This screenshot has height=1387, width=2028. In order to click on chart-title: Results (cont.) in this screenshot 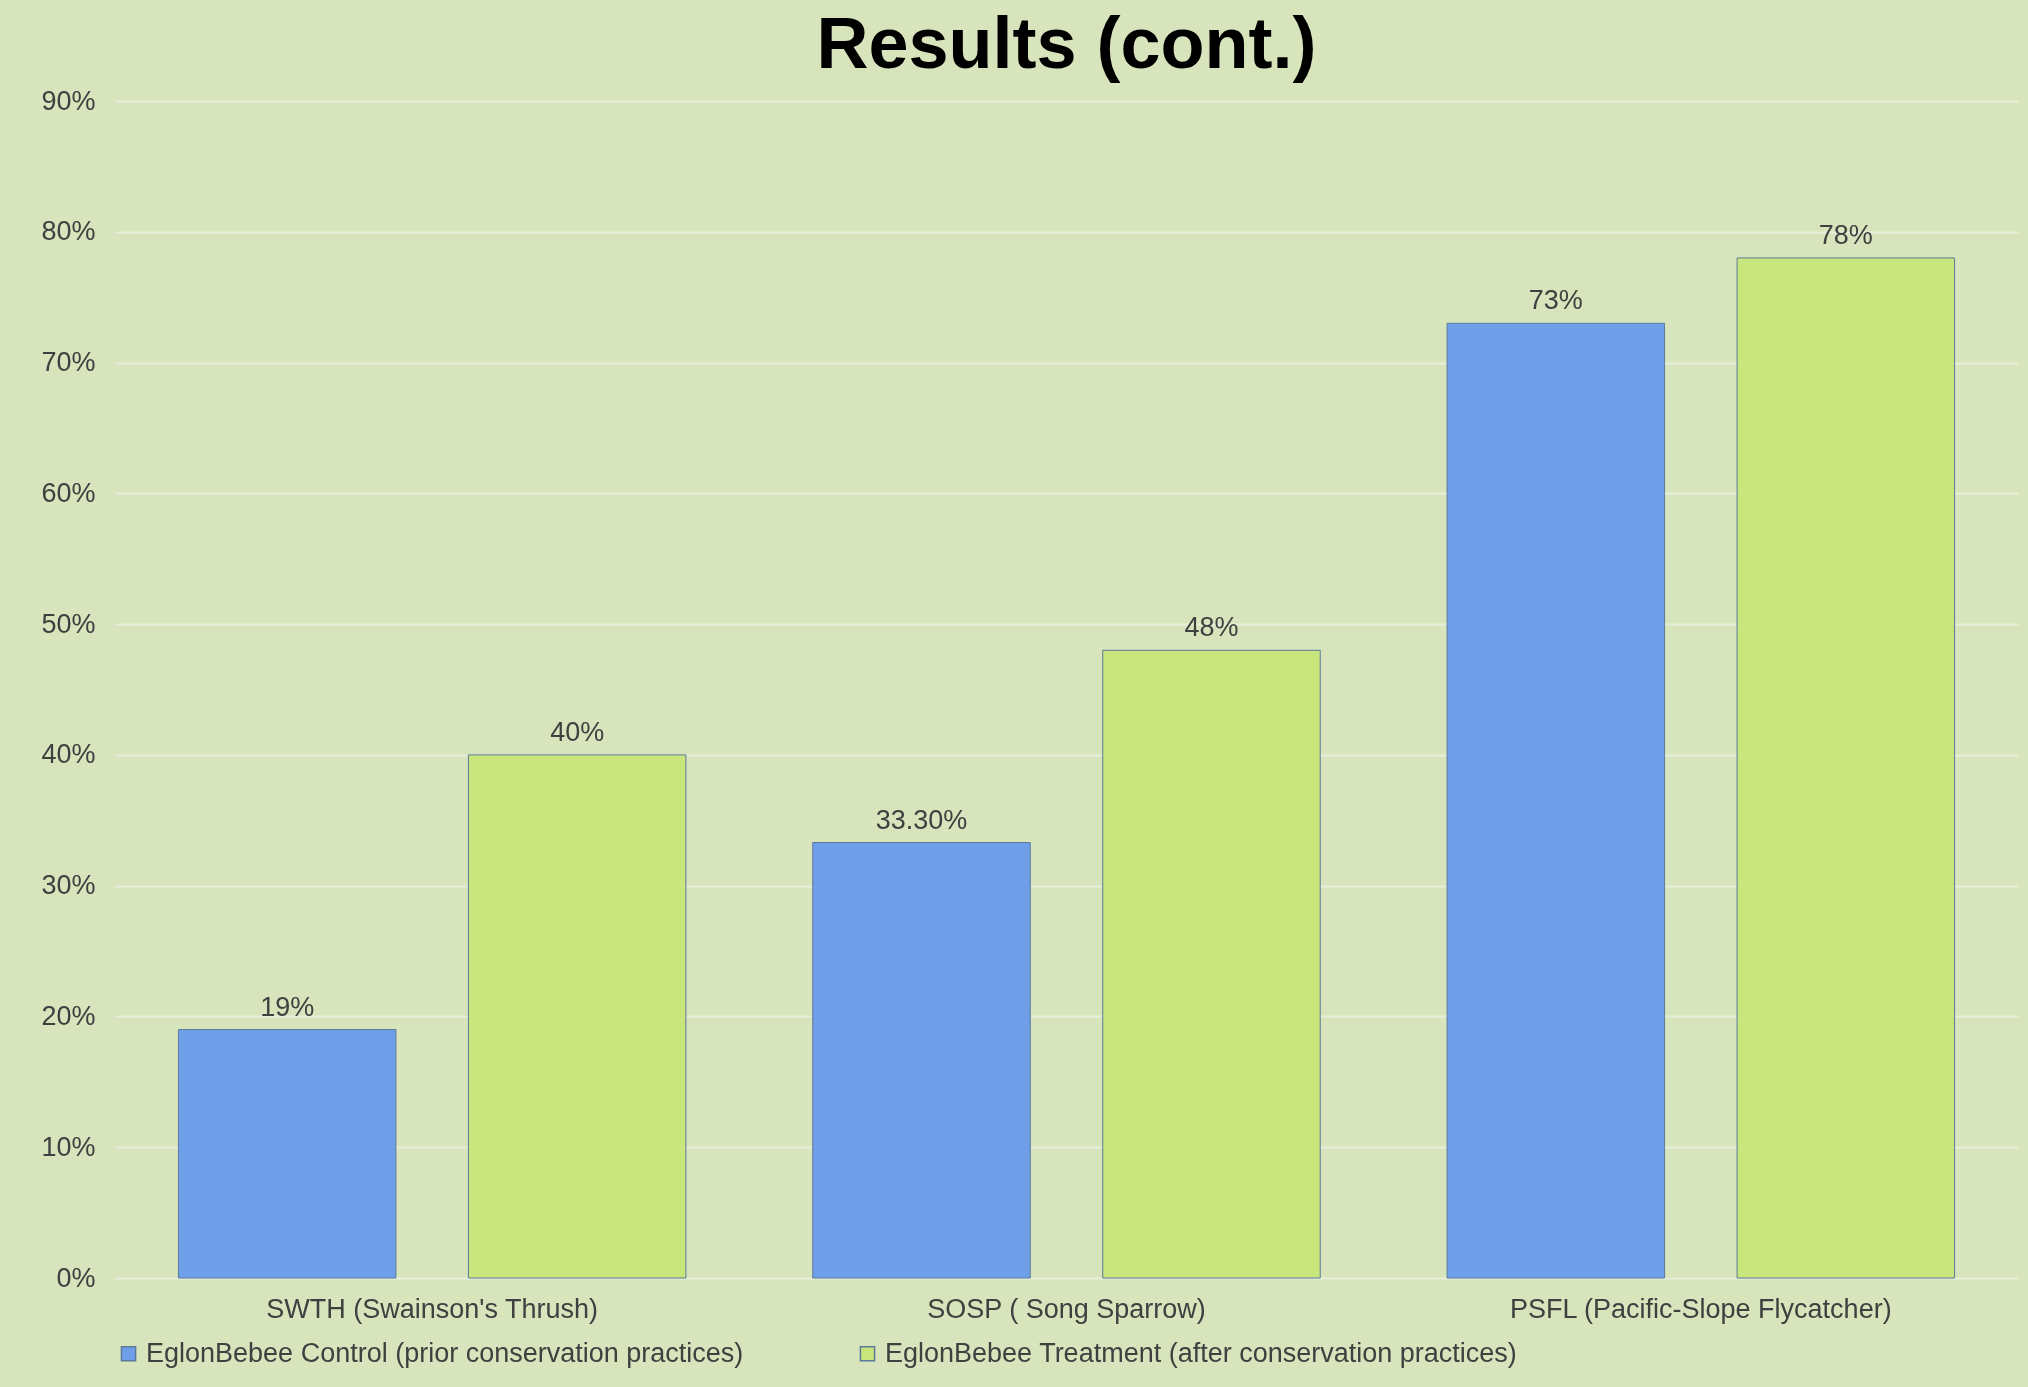, I will do `click(1066, 43)`.